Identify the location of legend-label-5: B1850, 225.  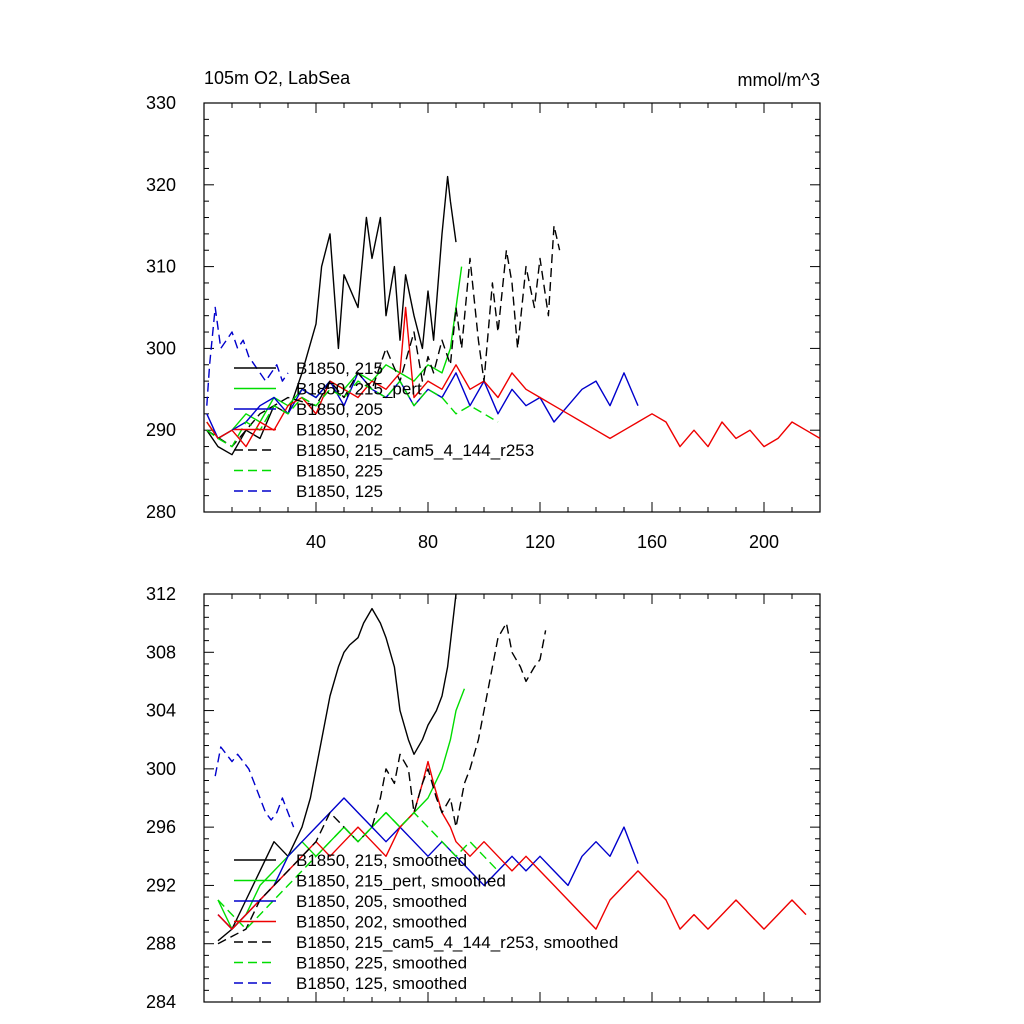
(339, 471).